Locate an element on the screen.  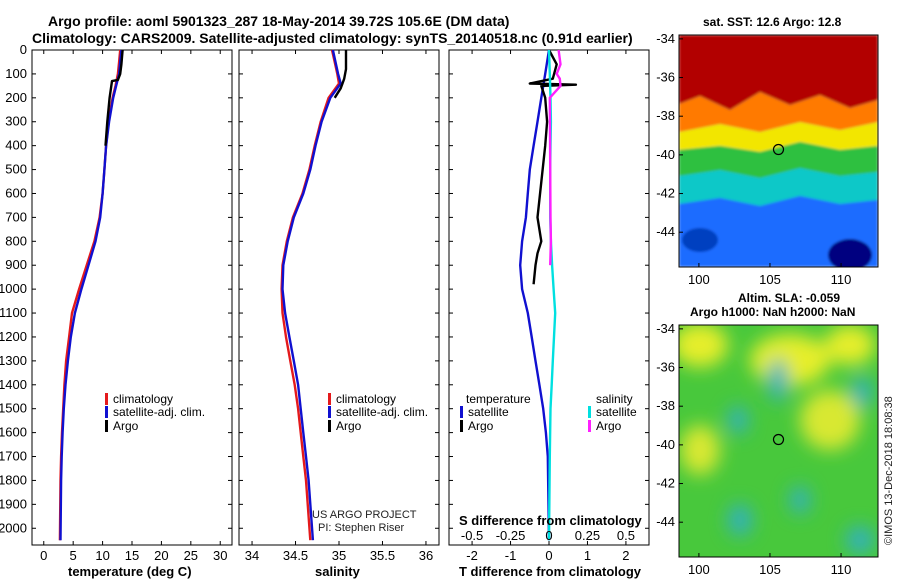
sst-argo-location-marker is located at coordinates (778, 149).